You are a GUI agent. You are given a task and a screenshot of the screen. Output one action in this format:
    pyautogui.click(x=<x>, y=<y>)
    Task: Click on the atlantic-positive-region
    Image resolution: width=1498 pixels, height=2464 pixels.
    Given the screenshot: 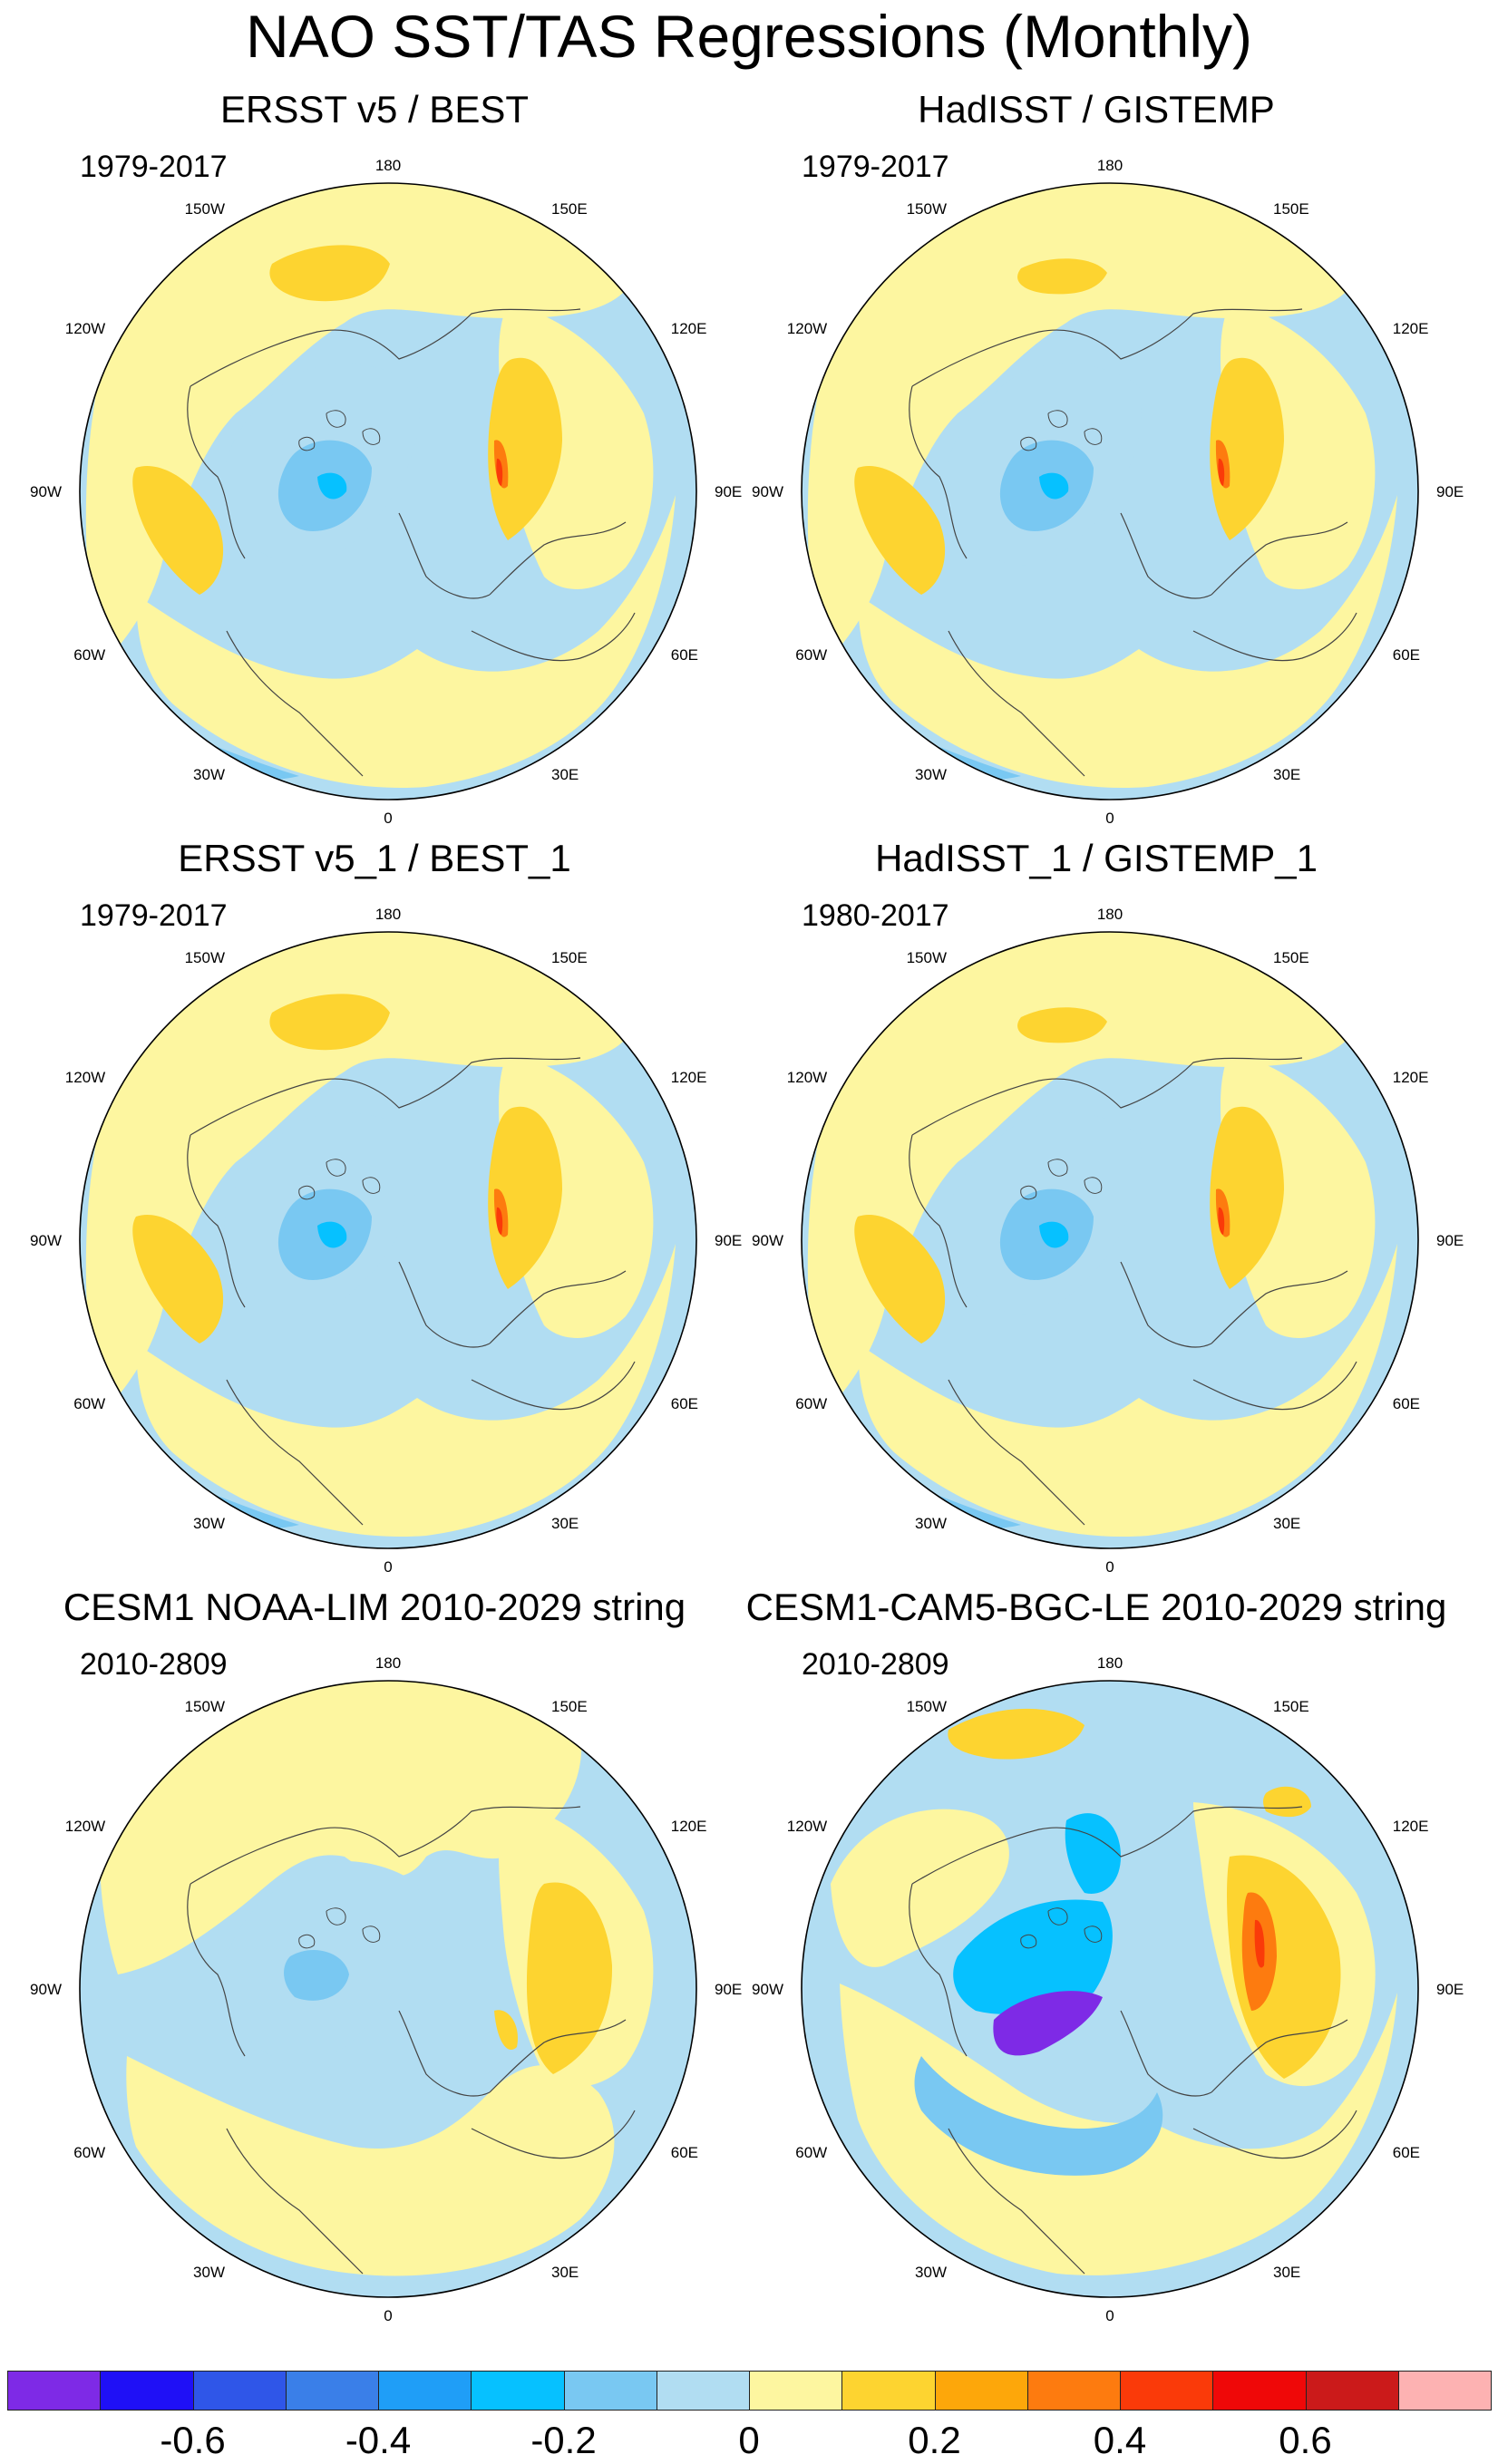 What is the action you would take?
    pyautogui.click(x=1127, y=1391)
    